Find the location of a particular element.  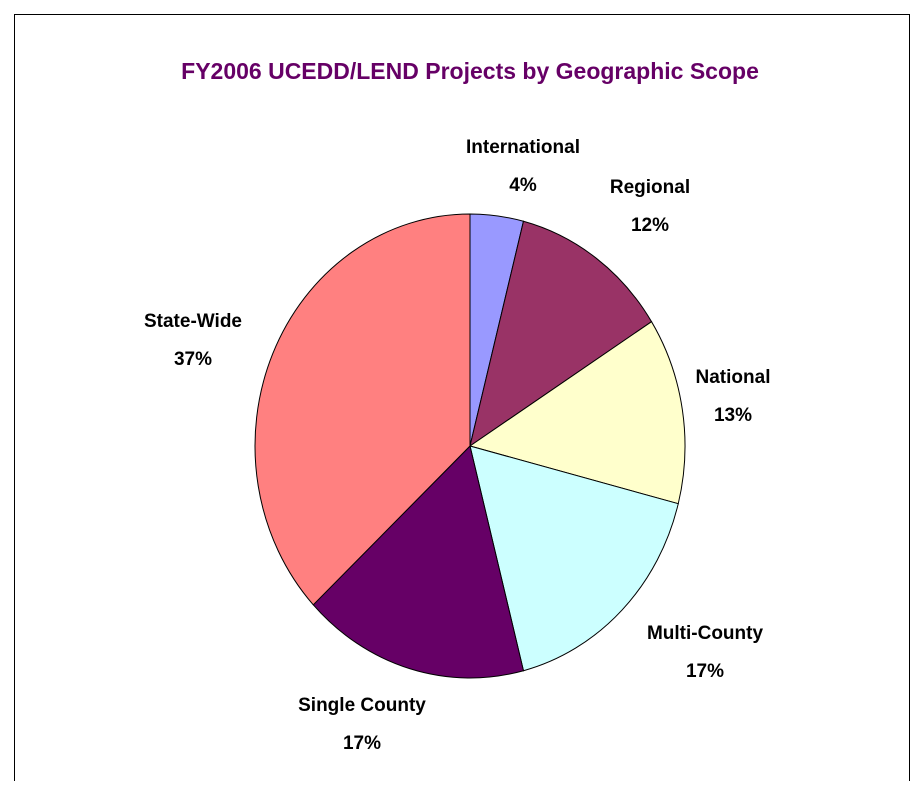

slice-value-label: 4% is located at coordinates (523, 185).